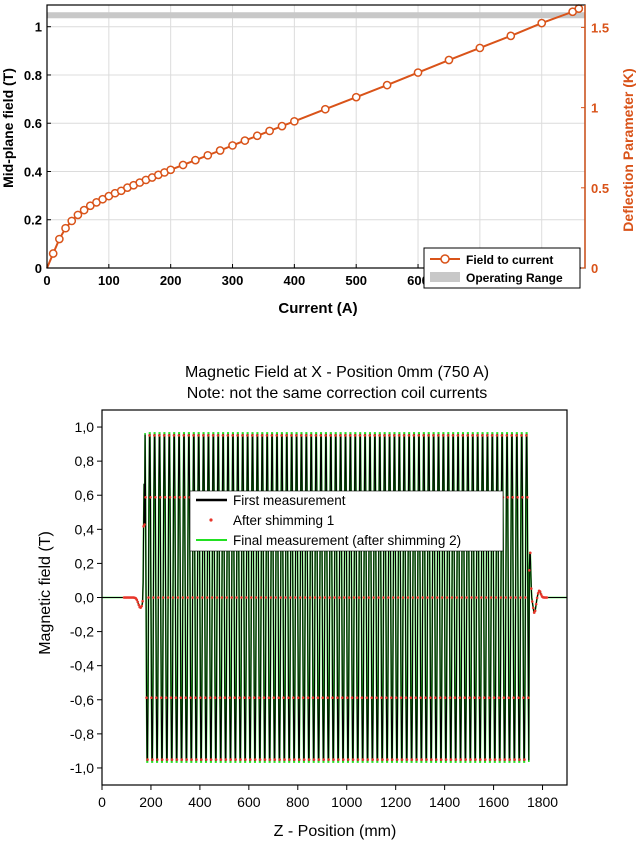 The image size is (640, 841). Describe the element at coordinates (151, 802) in the screenshot. I see `chart2-x-tick-label: 200` at that location.